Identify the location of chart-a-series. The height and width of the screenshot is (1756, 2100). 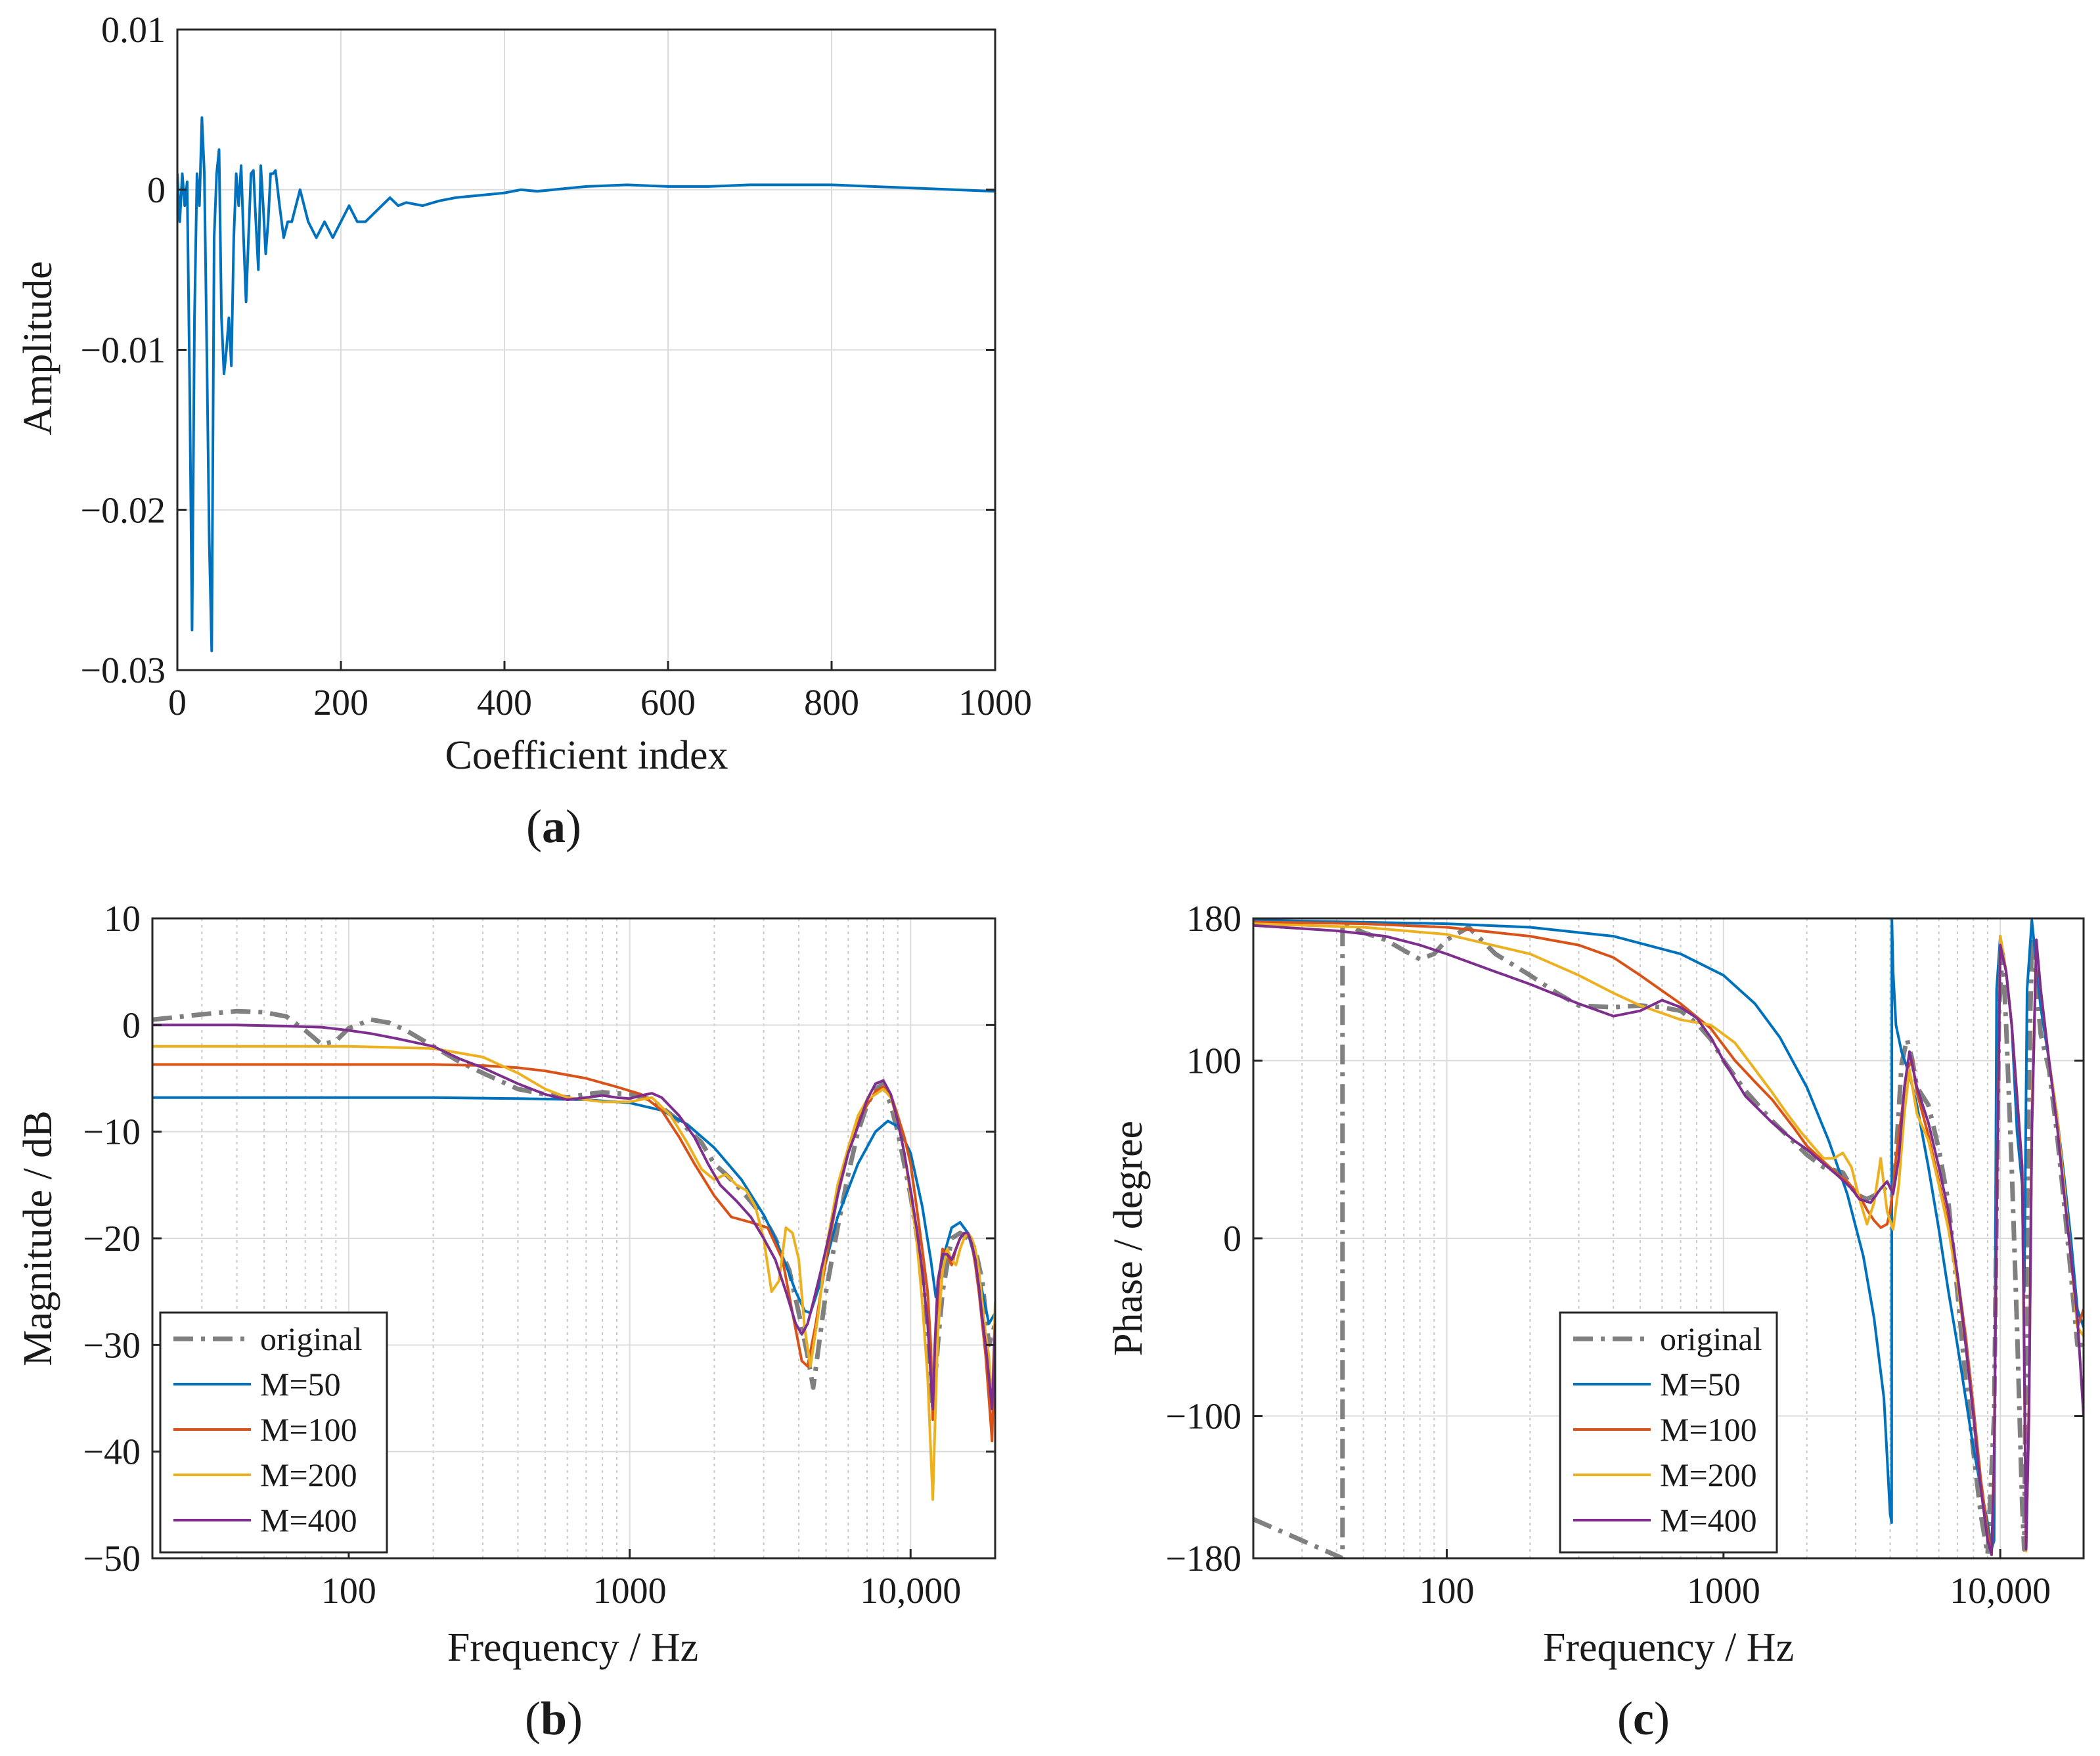
(586, 384).